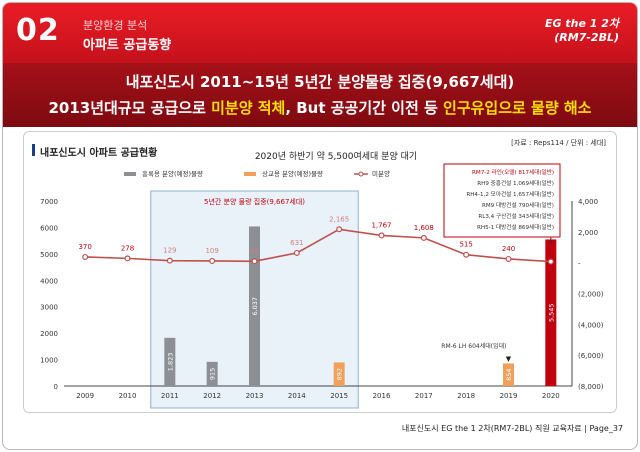  Describe the element at coordinates (339, 219) in the screenshot. I see `line-value-label: 2,165` at that location.